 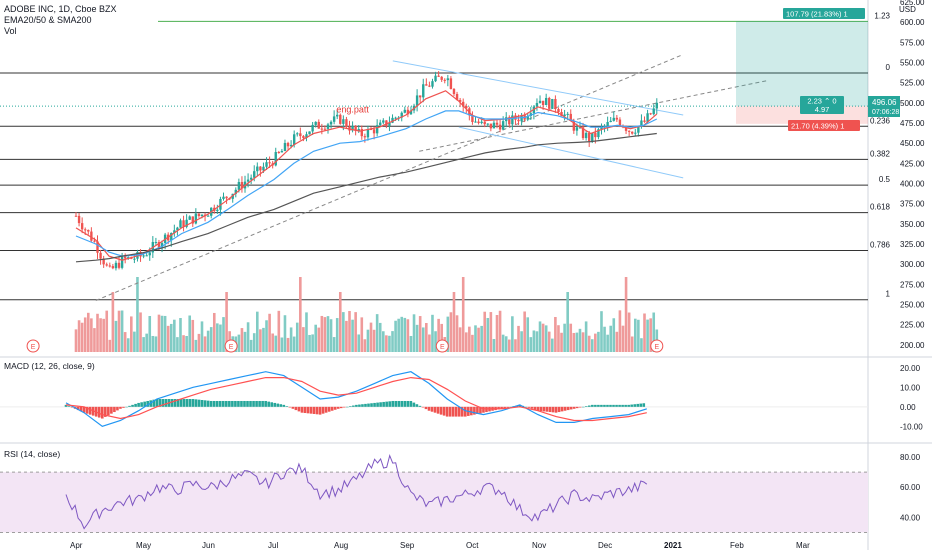 What do you see at coordinates (821, 101) in the screenshot?
I see `ratio-label: 2.23 ⌃ 0` at bounding box center [821, 101].